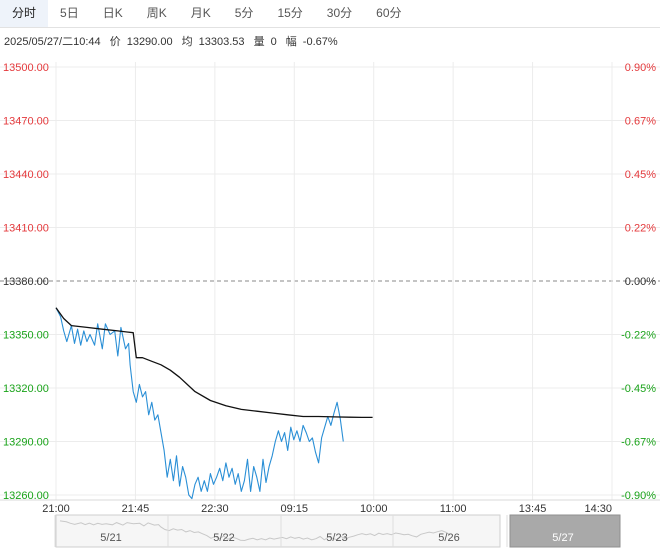 This screenshot has height=548, width=660. Describe the element at coordinates (26, 496) in the screenshot. I see `y-tick-label-left: 13260.00` at that location.